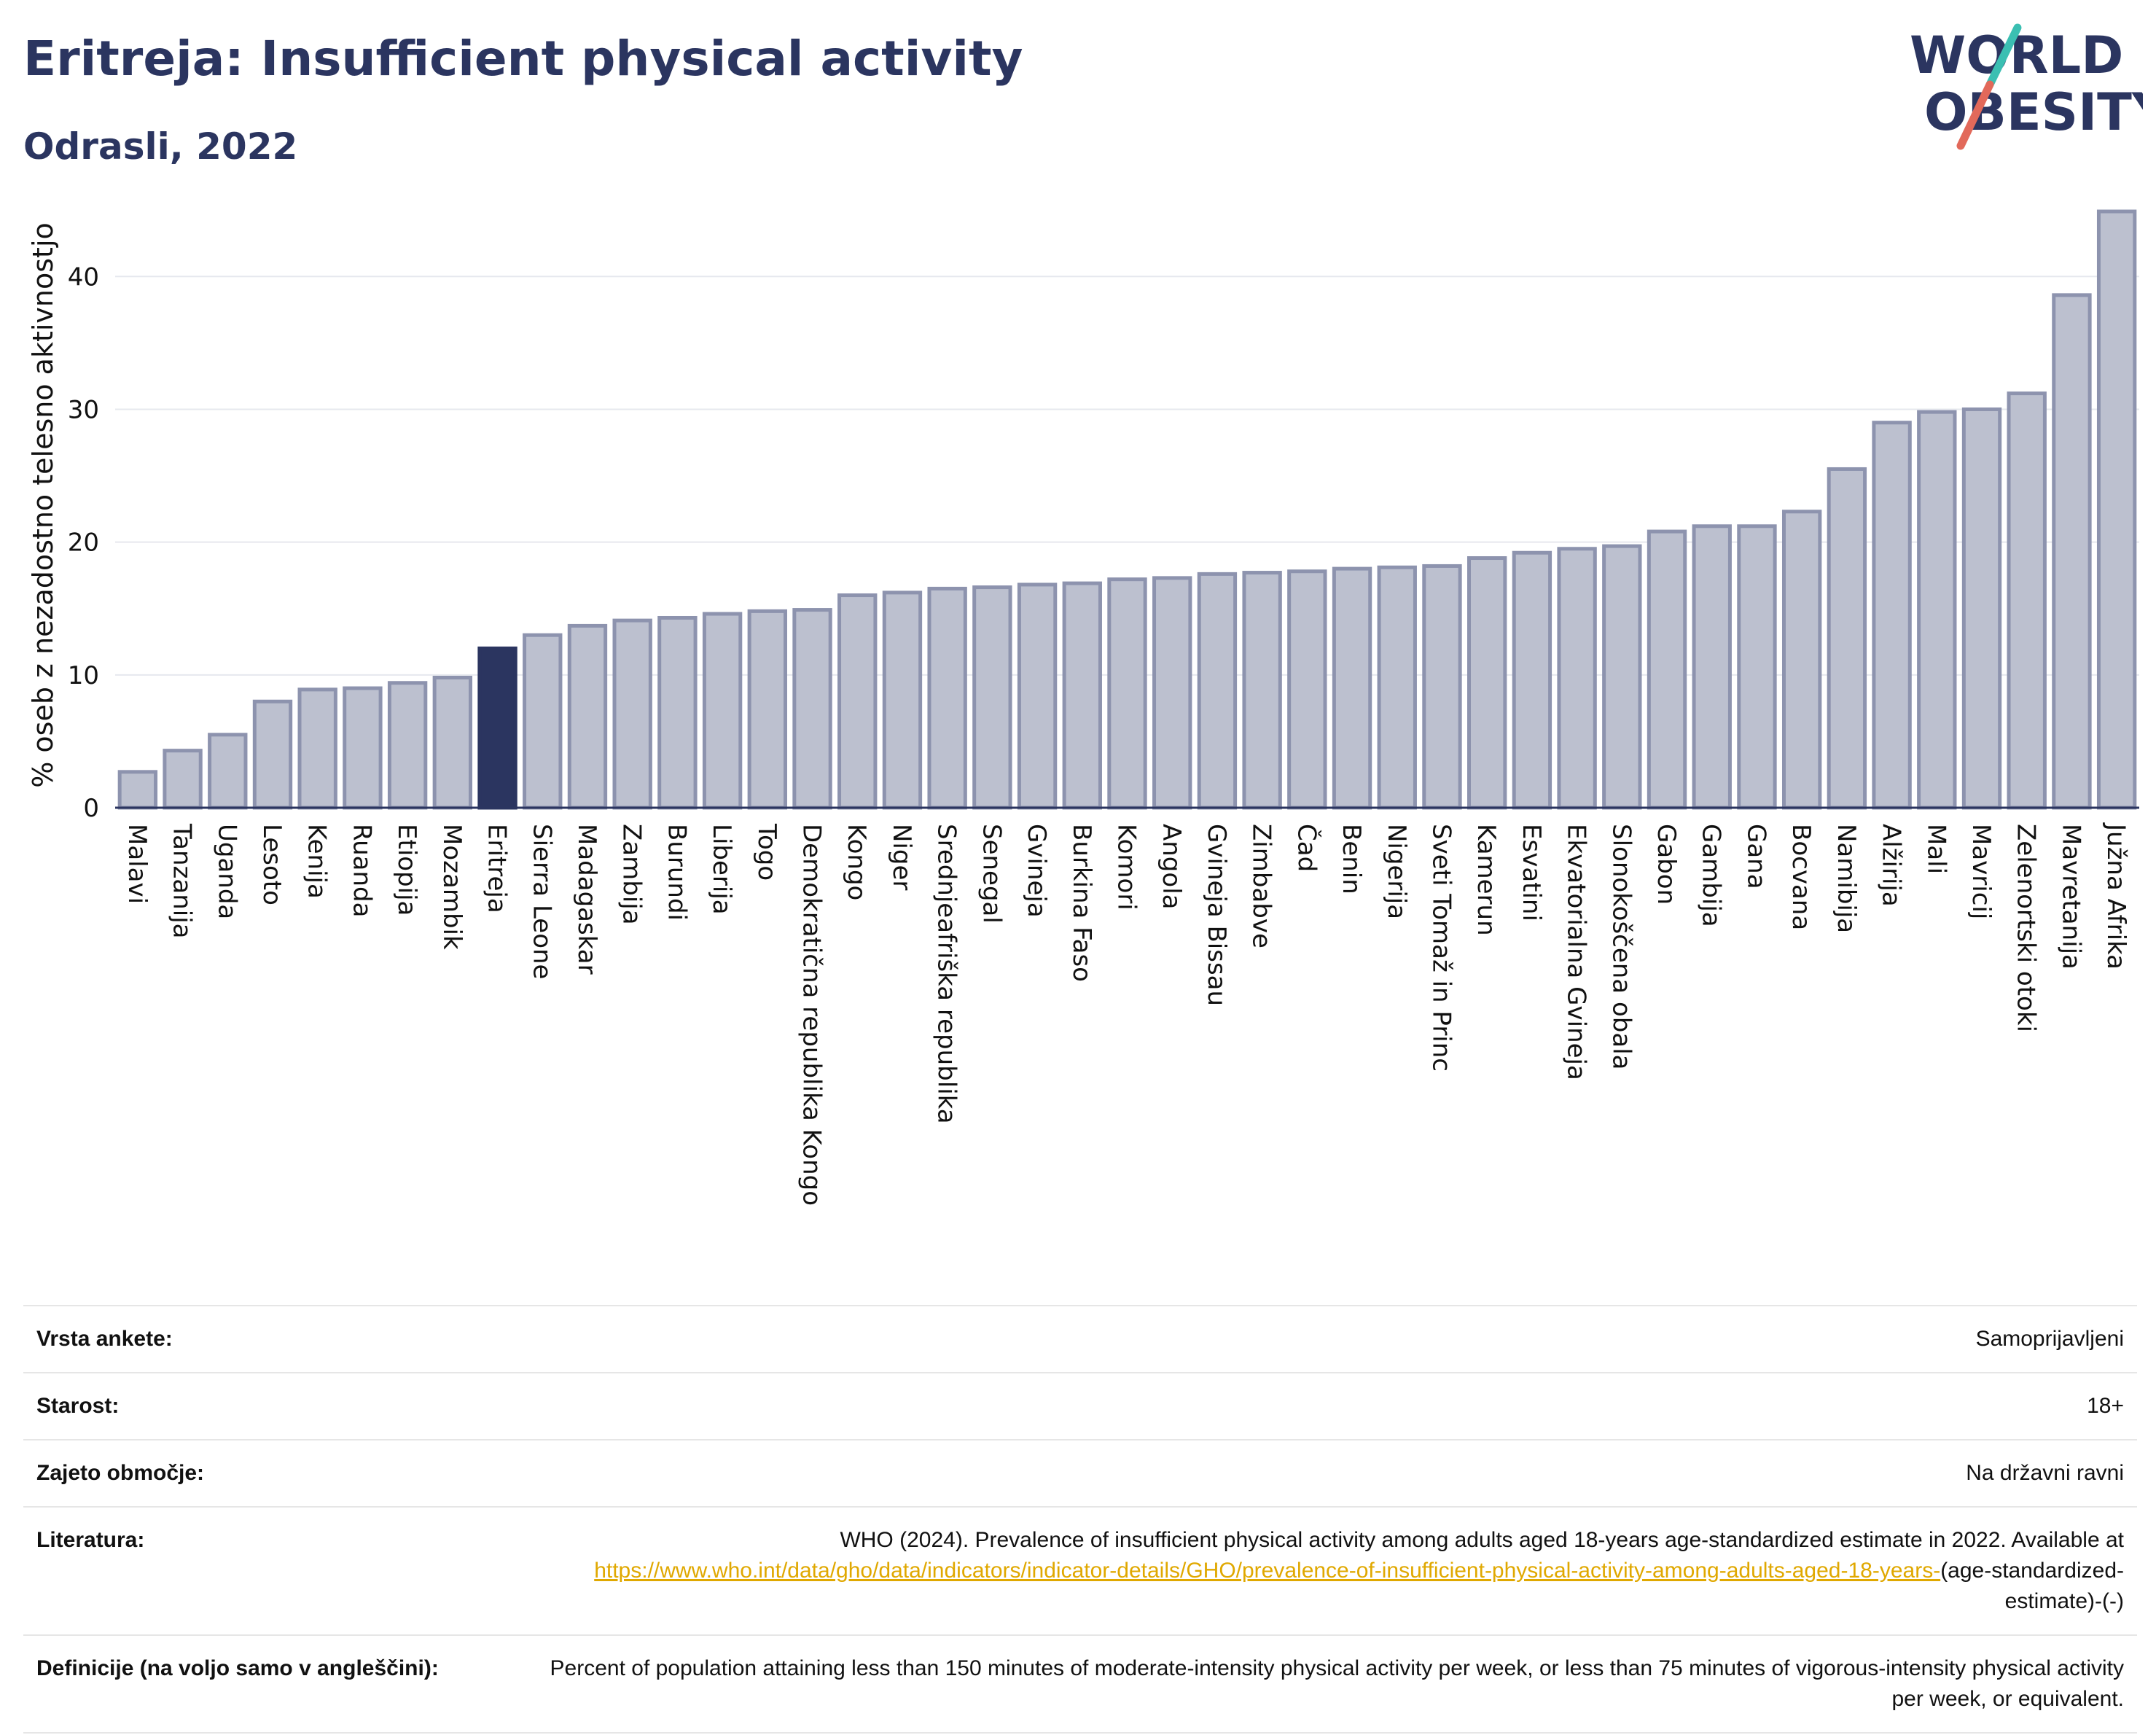 This screenshot has width=2156, height=1735. I want to click on x-tick-label: Nigerija, so click(1397, 871).